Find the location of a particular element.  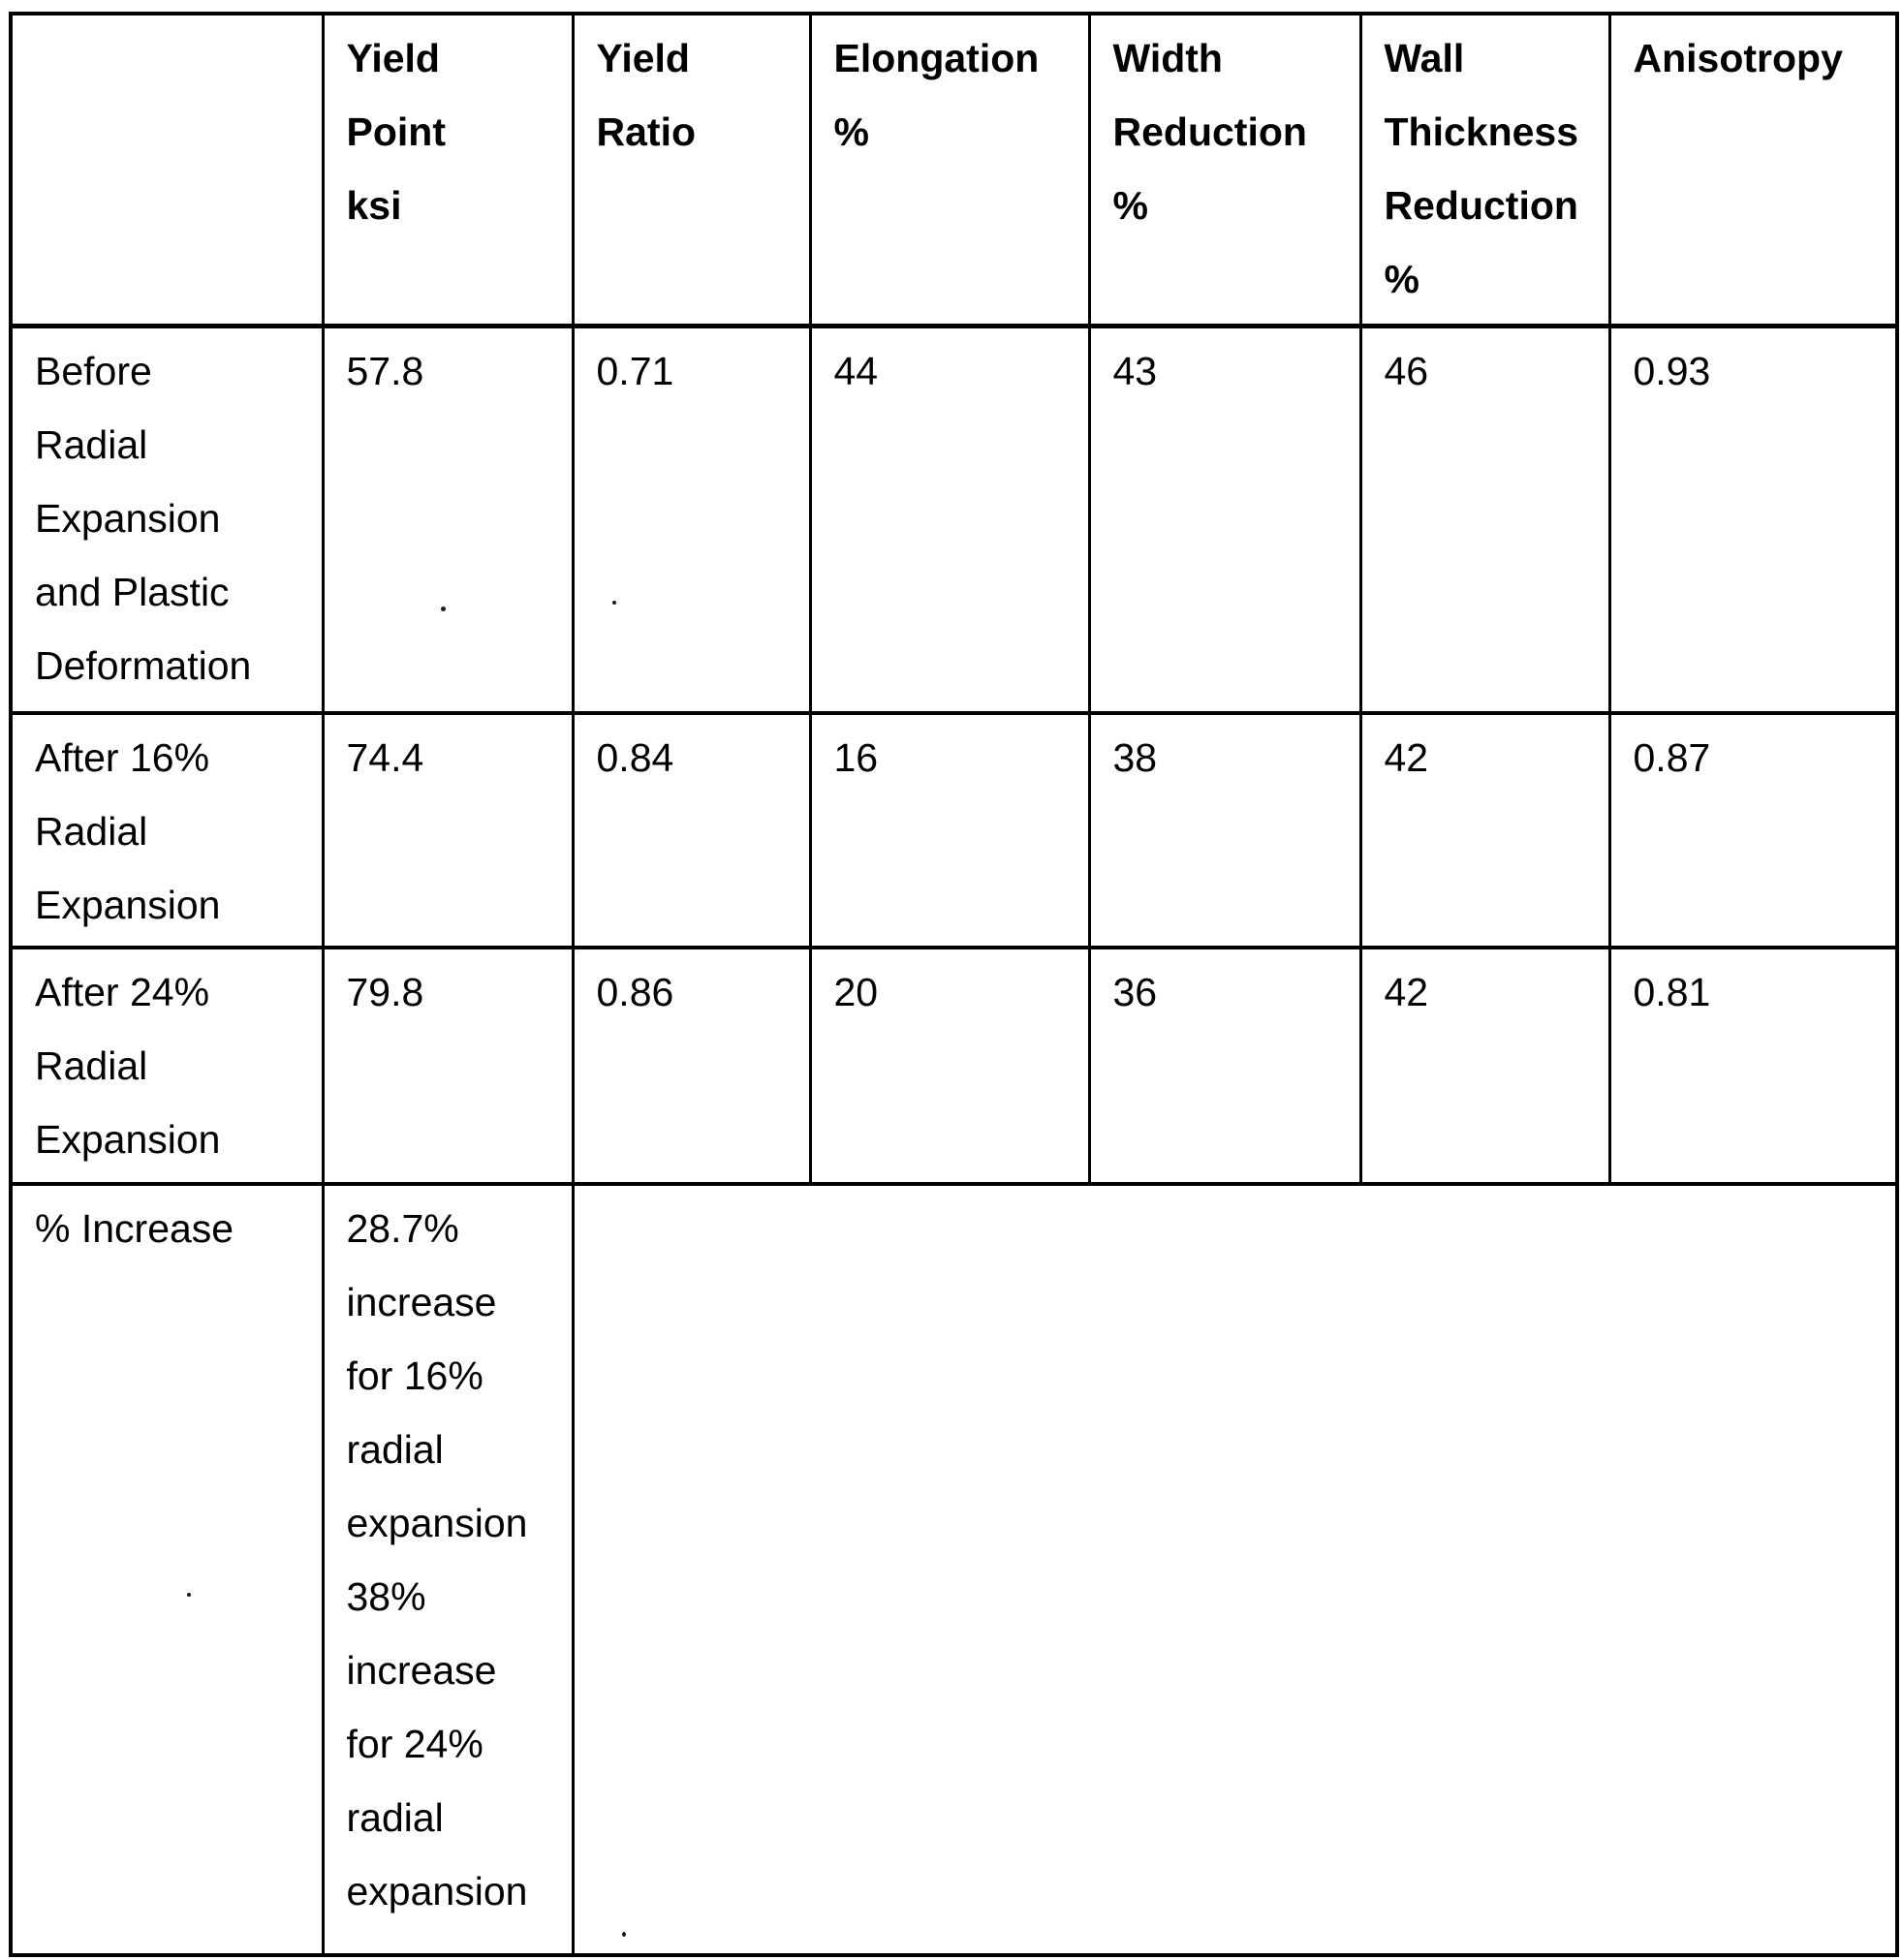

cell-after16-width-reduction: 38 is located at coordinates (1224, 830).